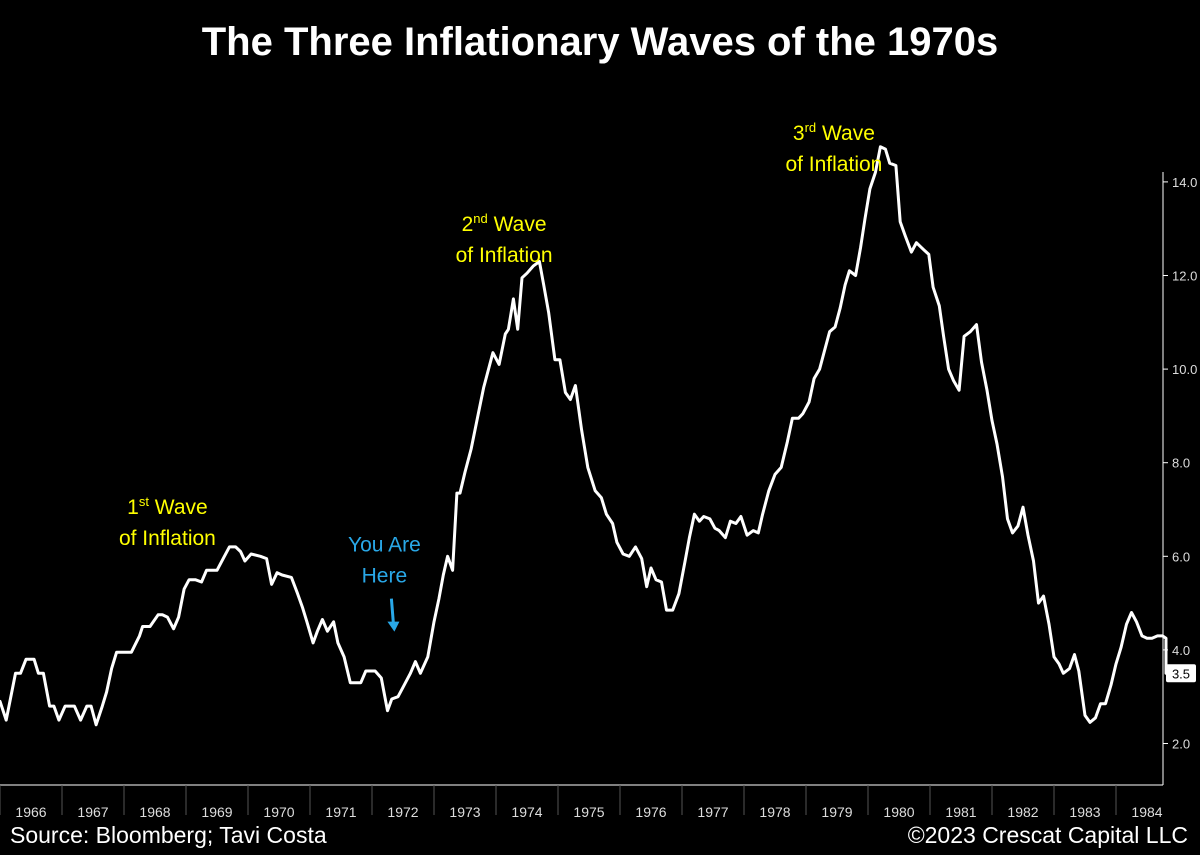 The width and height of the screenshot is (1200, 855). Describe the element at coordinates (898, 812) in the screenshot. I see `x-tick-label: 1980` at that location.